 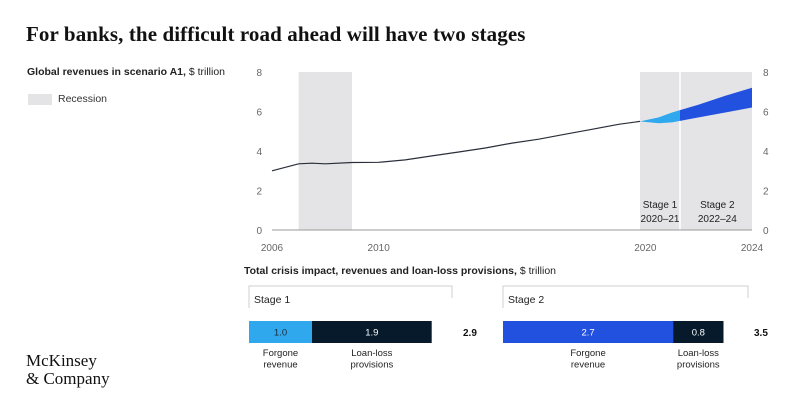 What do you see at coordinates (766, 73) in the screenshot?
I see `y-tick-right-8: 8` at bounding box center [766, 73].